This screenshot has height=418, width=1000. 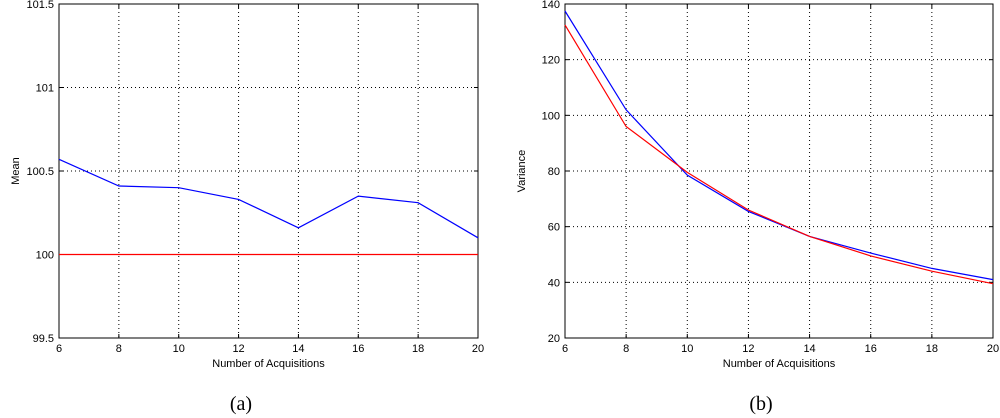 What do you see at coordinates (551, 61) in the screenshot?
I see `y-tick-label: 120` at bounding box center [551, 61].